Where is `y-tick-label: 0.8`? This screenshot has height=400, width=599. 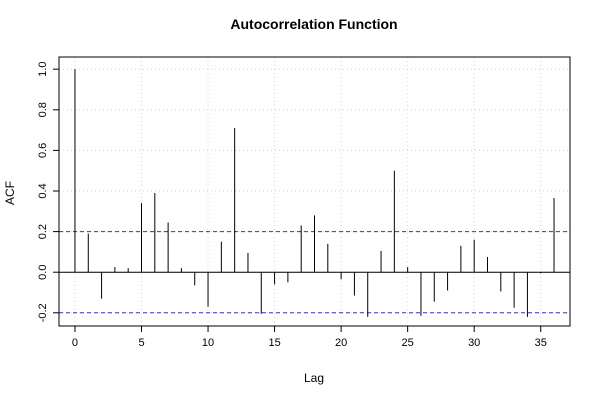 y-tick-label: 0.8 is located at coordinates (43, 109).